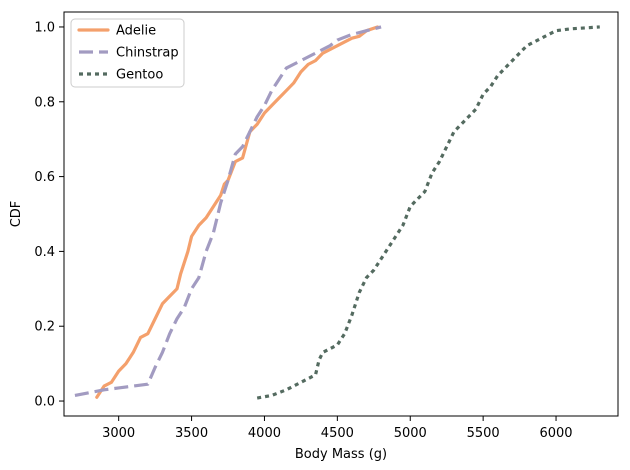 The width and height of the screenshot is (630, 470). What do you see at coordinates (44, 102) in the screenshot?
I see `y-tick-label: 0.8` at bounding box center [44, 102].